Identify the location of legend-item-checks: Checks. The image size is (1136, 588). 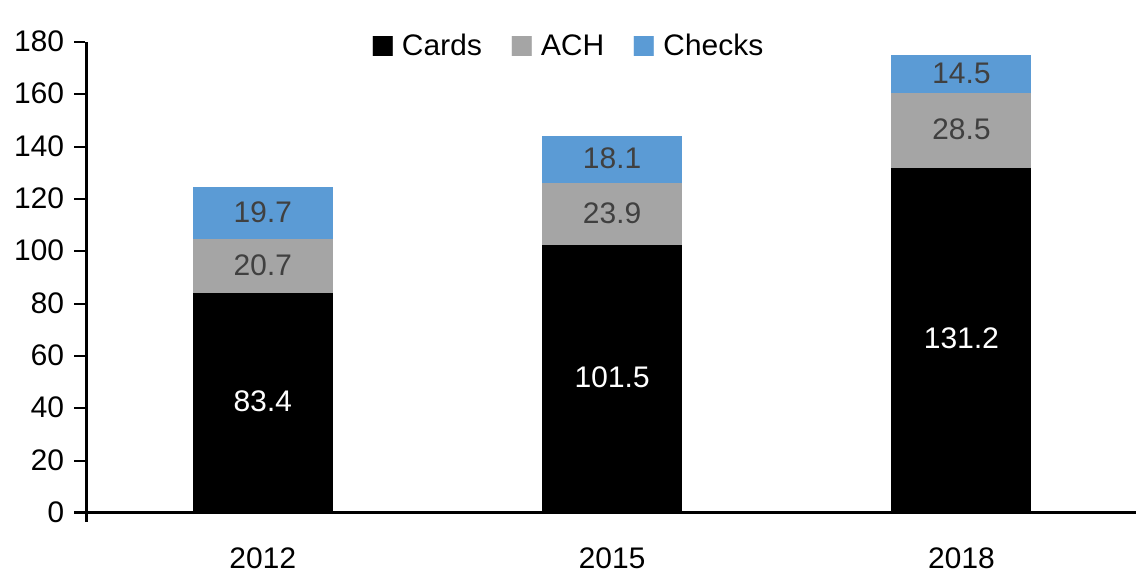
(698, 46).